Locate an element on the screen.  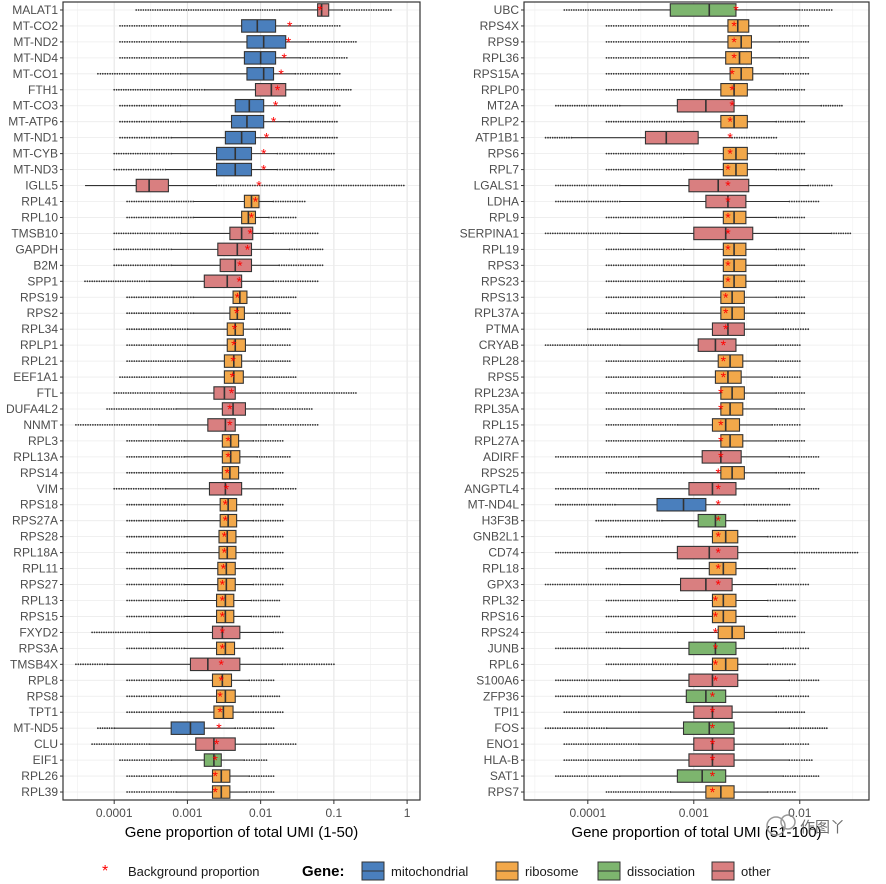
y-tick-label: FTH1 is located at coordinates (43, 90).